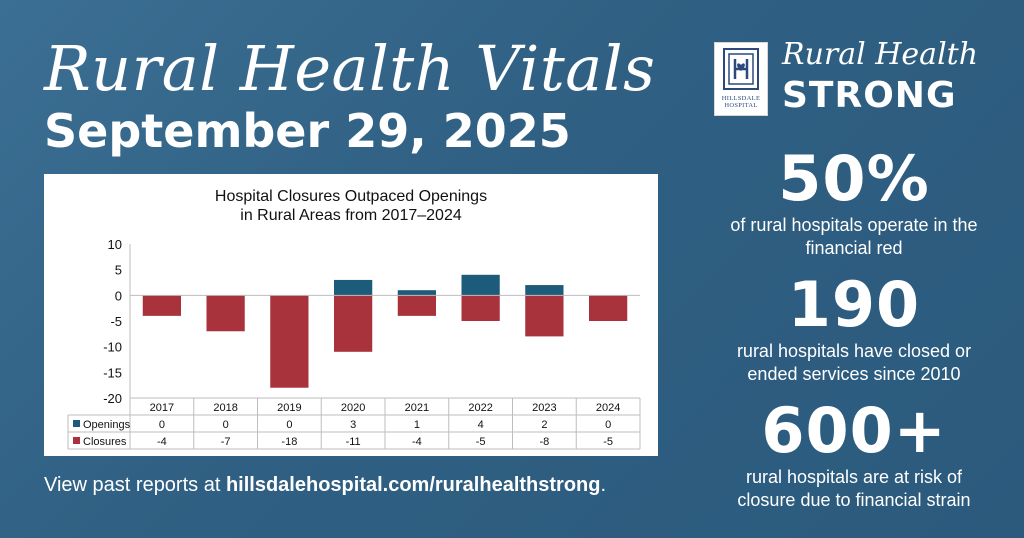 This screenshot has width=1024, height=538. What do you see at coordinates (351, 196) in the screenshot?
I see `chart-title-line: Hospital Closures Outpaced Openings` at bounding box center [351, 196].